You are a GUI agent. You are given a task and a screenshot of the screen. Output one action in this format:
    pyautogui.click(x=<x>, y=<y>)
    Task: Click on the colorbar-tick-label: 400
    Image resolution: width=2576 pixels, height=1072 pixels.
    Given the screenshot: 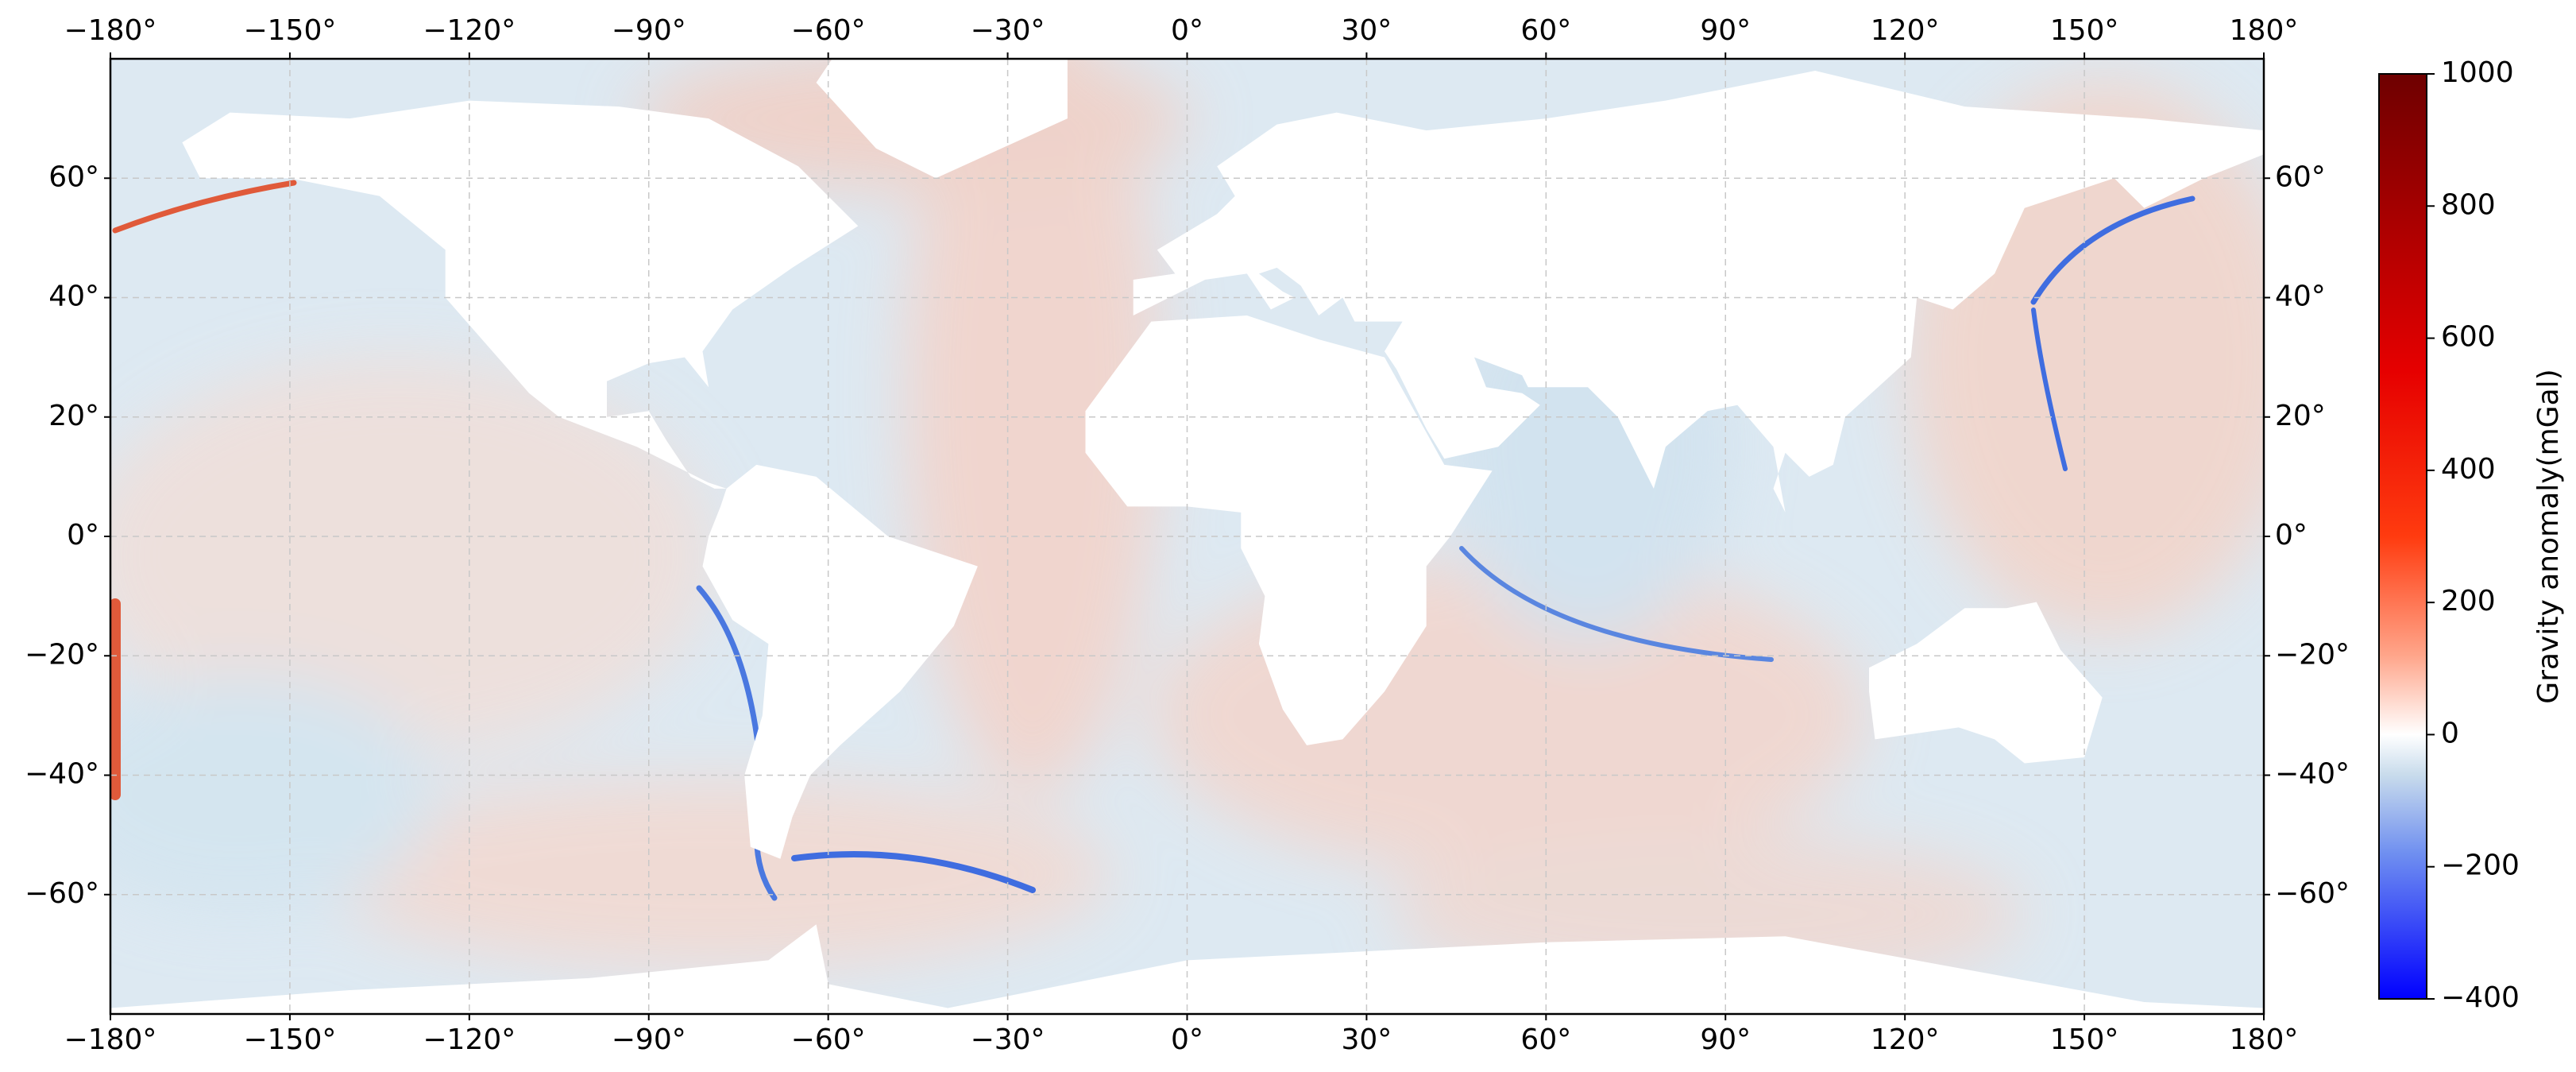 What is the action you would take?
    pyautogui.click(x=2468, y=469)
    